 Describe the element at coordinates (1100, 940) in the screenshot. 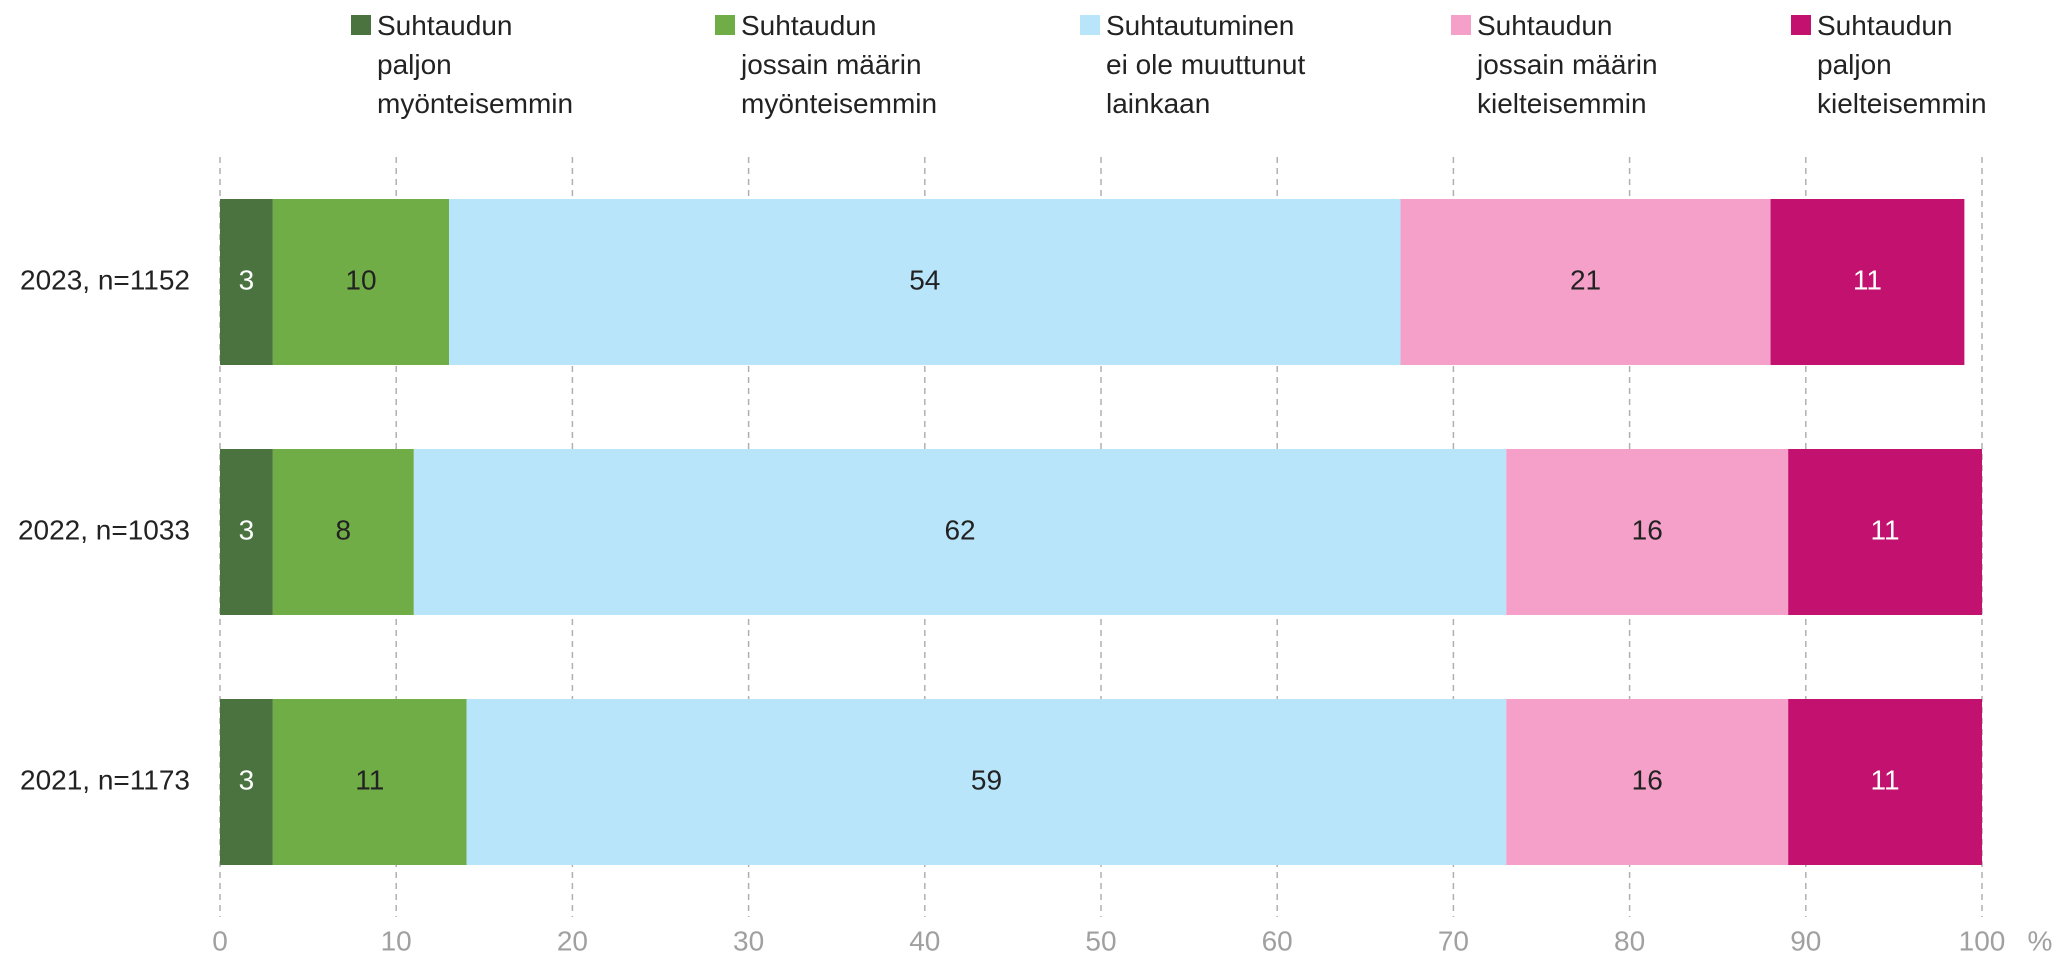

I see `x-tick-label: 50` at that location.